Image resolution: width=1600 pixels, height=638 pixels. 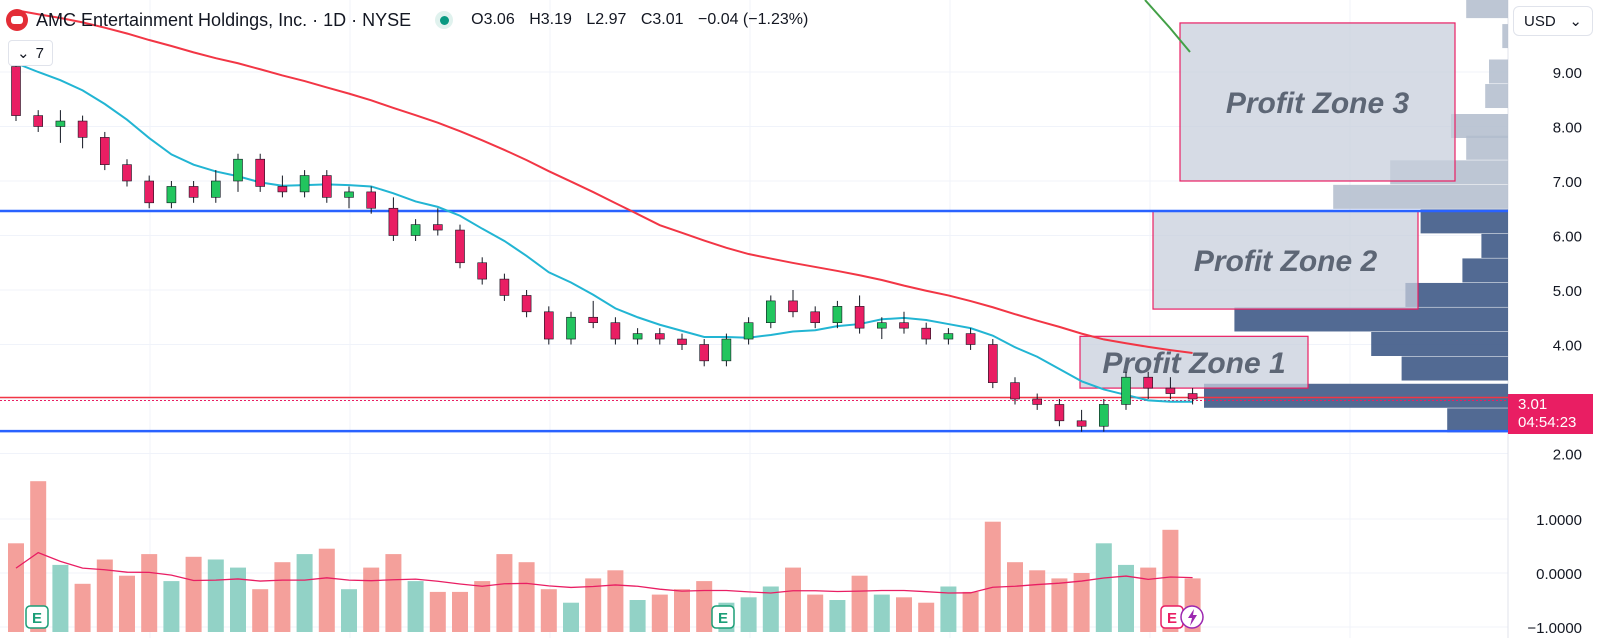 What do you see at coordinates (1286, 261) in the screenshot?
I see `profit-zone-label: Profit Zone 2` at bounding box center [1286, 261].